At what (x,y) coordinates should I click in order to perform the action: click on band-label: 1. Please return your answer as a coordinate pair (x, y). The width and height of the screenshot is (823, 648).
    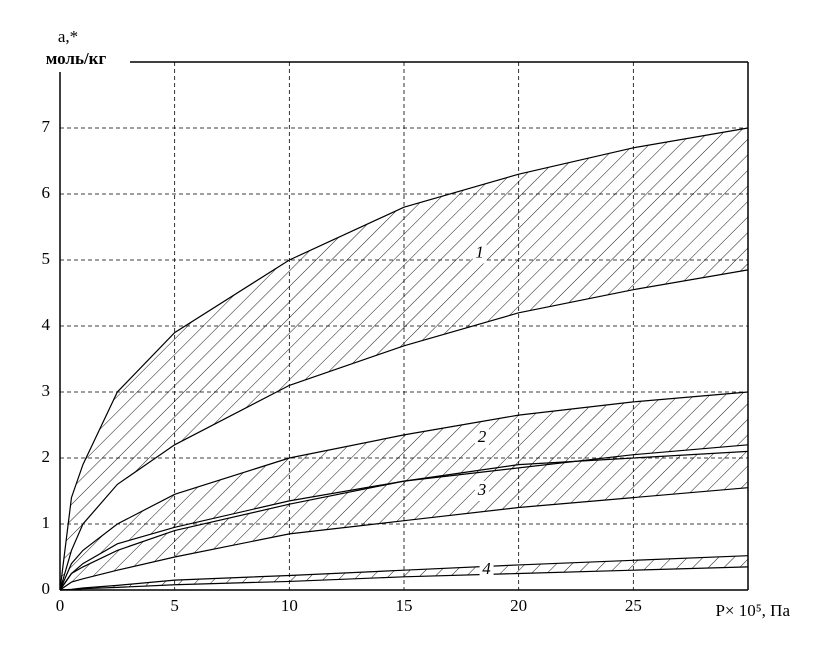
    Looking at the image, I should click on (479, 251).